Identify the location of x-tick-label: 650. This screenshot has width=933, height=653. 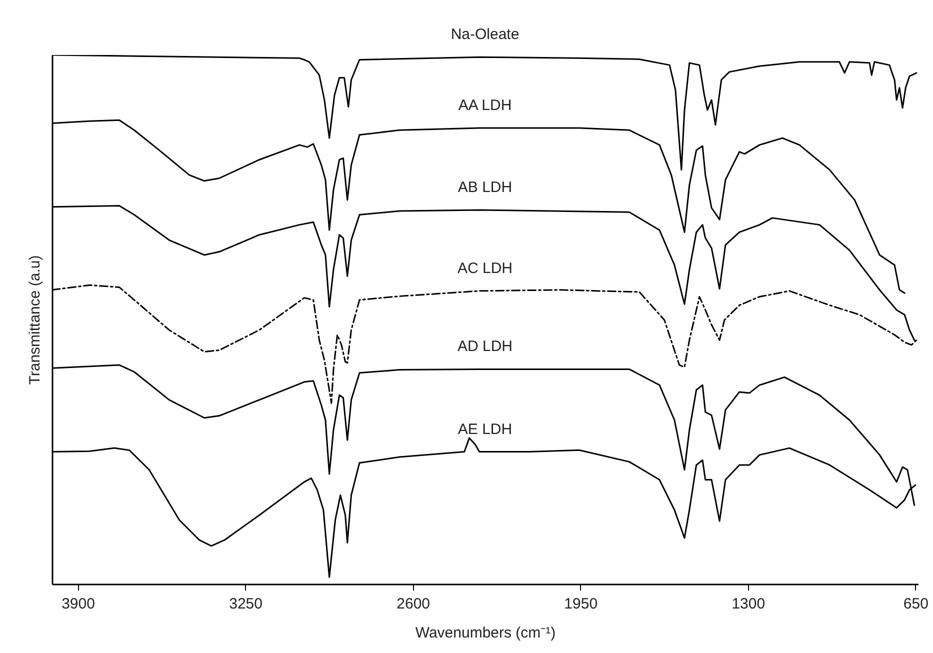
(915, 604).